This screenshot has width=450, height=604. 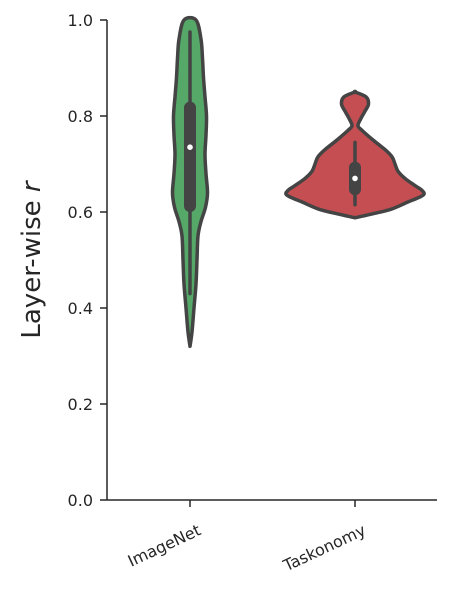 What do you see at coordinates (164, 545) in the screenshot?
I see `x-tick-label: ImageNet` at bounding box center [164, 545].